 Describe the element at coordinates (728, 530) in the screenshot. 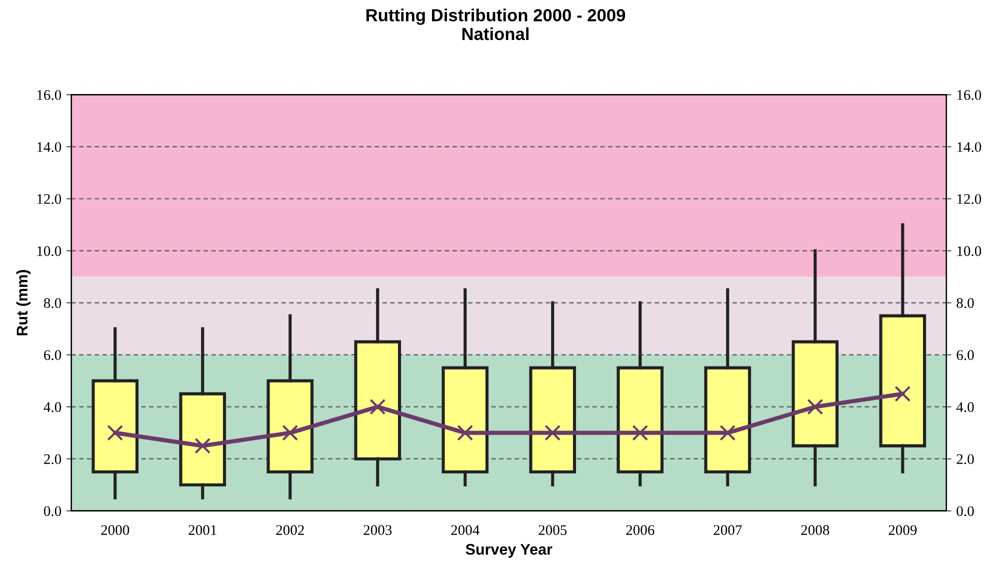

I see `x-tick-label: 2007` at that location.